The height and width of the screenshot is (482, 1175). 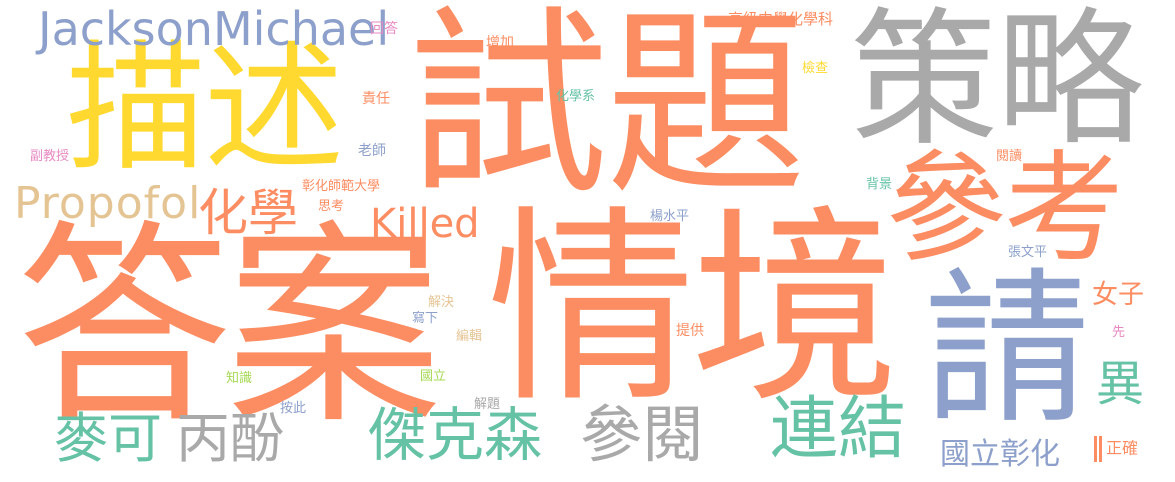 I want to click on word-propofol: Propofol, so click(x=108, y=203).